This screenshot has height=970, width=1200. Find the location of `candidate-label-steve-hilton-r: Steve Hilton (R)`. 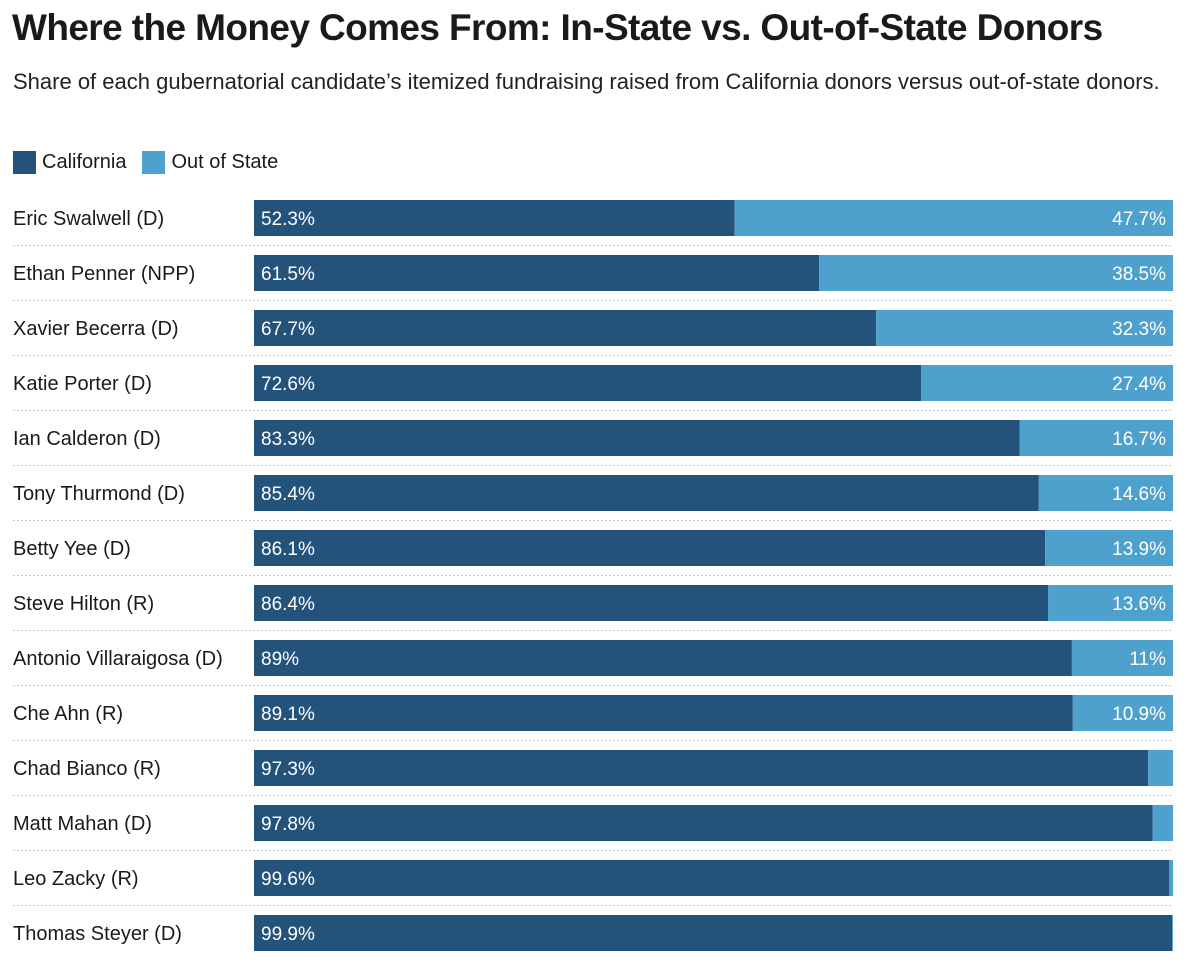

candidate-label-steve-hilton-r: Steve Hilton (R) is located at coordinates (83, 604).